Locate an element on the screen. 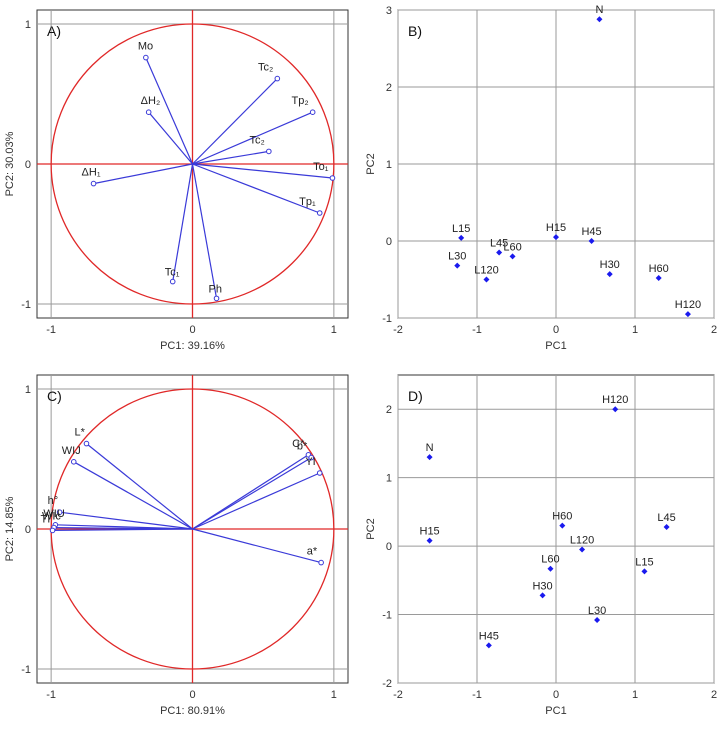 The width and height of the screenshot is (724, 729). loading-vector-h2 is located at coordinates (170, 138).